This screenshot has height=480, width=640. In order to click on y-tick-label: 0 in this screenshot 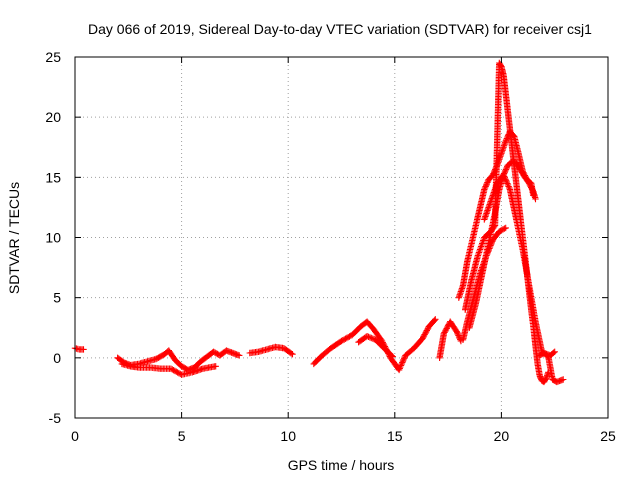, I will do `click(57, 358)`.